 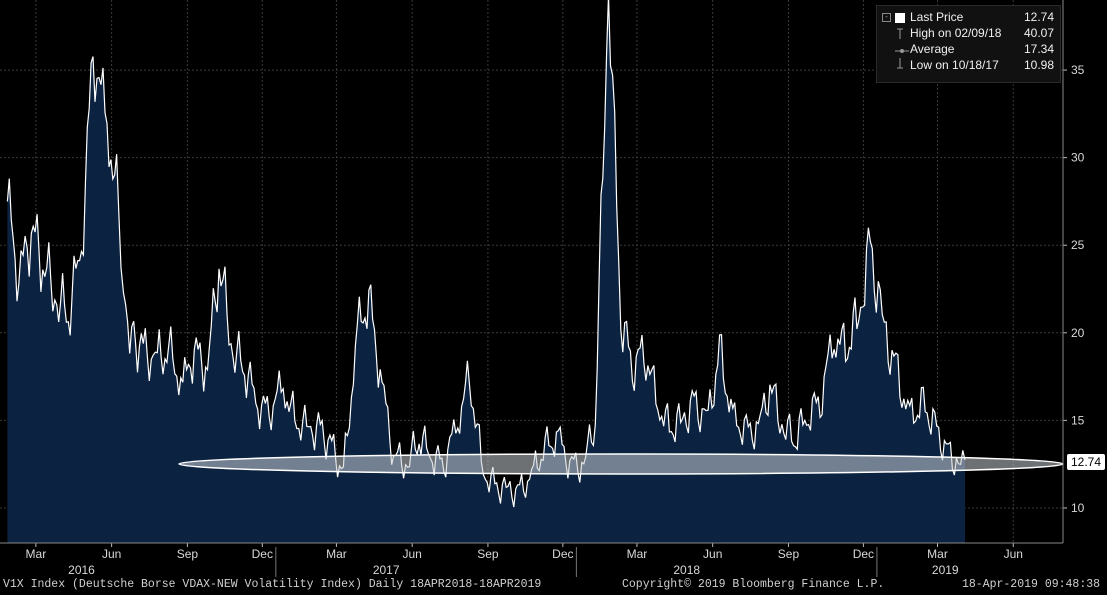 What do you see at coordinates (753, 584) in the screenshot?
I see `footer-copyright: Copyright© 2019 Bloomberg Finance L.P.` at bounding box center [753, 584].